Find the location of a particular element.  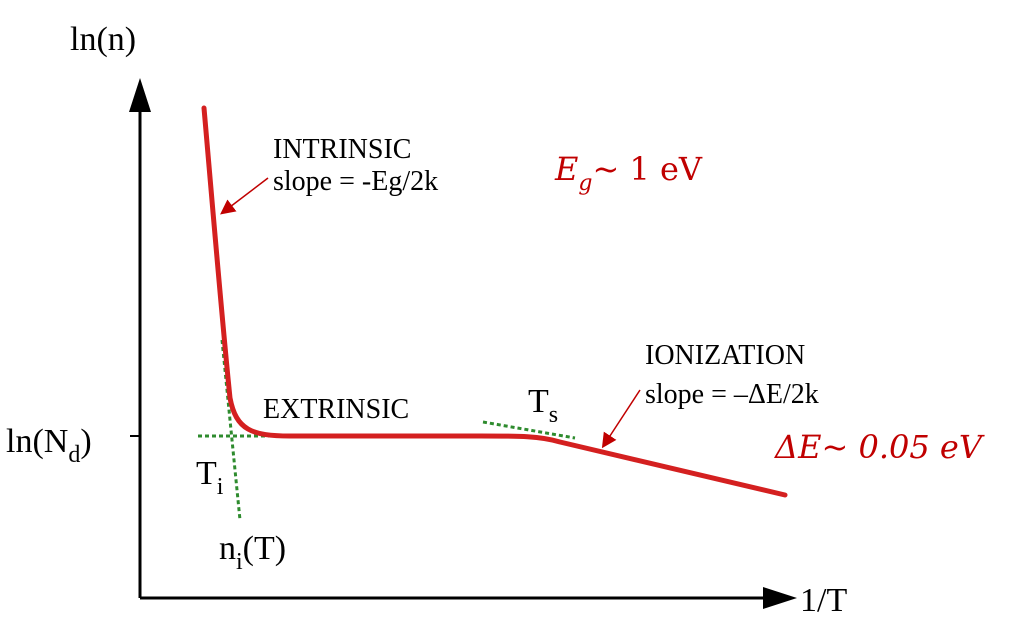

y-tick-label: ln(Nd) is located at coordinates (49, 445).